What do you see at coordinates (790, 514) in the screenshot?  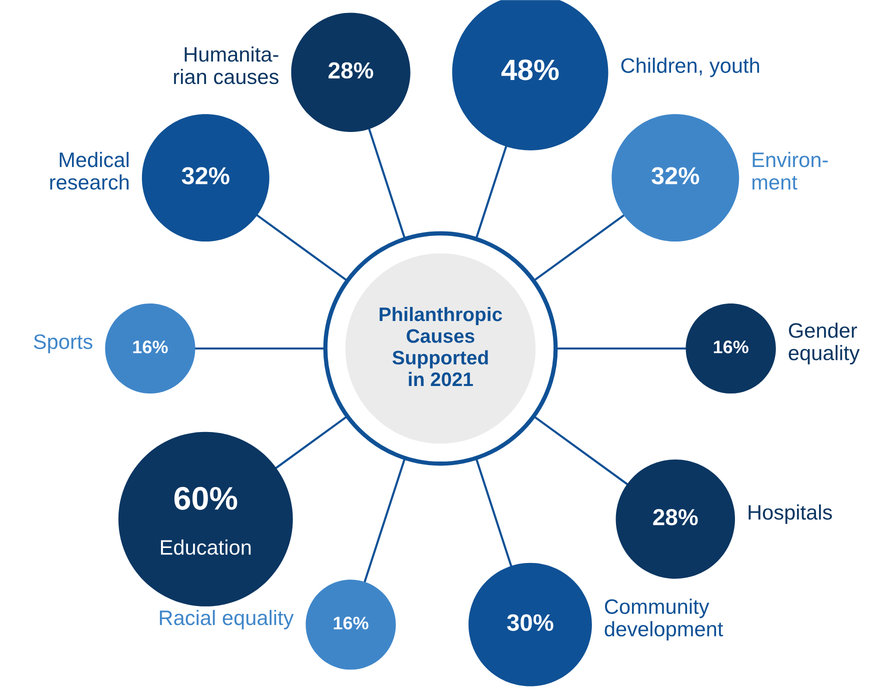 I see `category-label: Hospitals` at bounding box center [790, 514].